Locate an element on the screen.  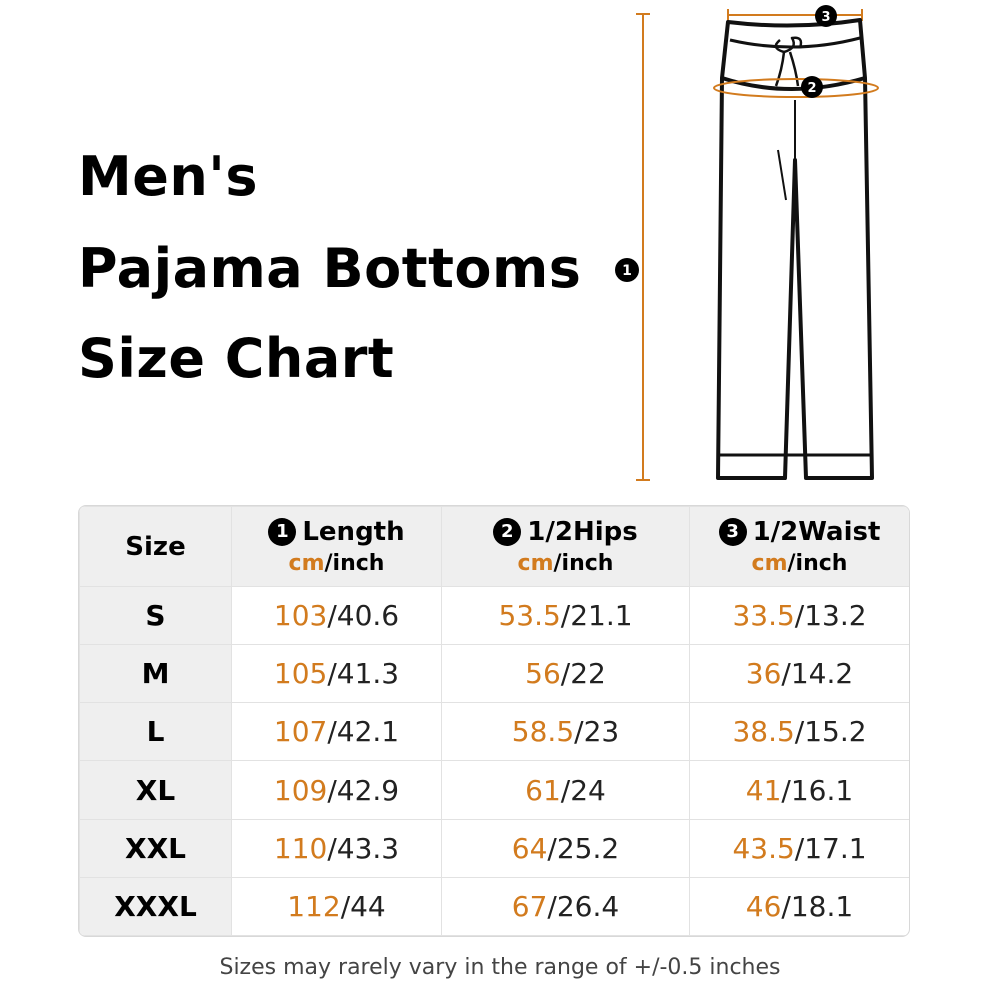
title-line-3: Size Chart is located at coordinates (236, 358).